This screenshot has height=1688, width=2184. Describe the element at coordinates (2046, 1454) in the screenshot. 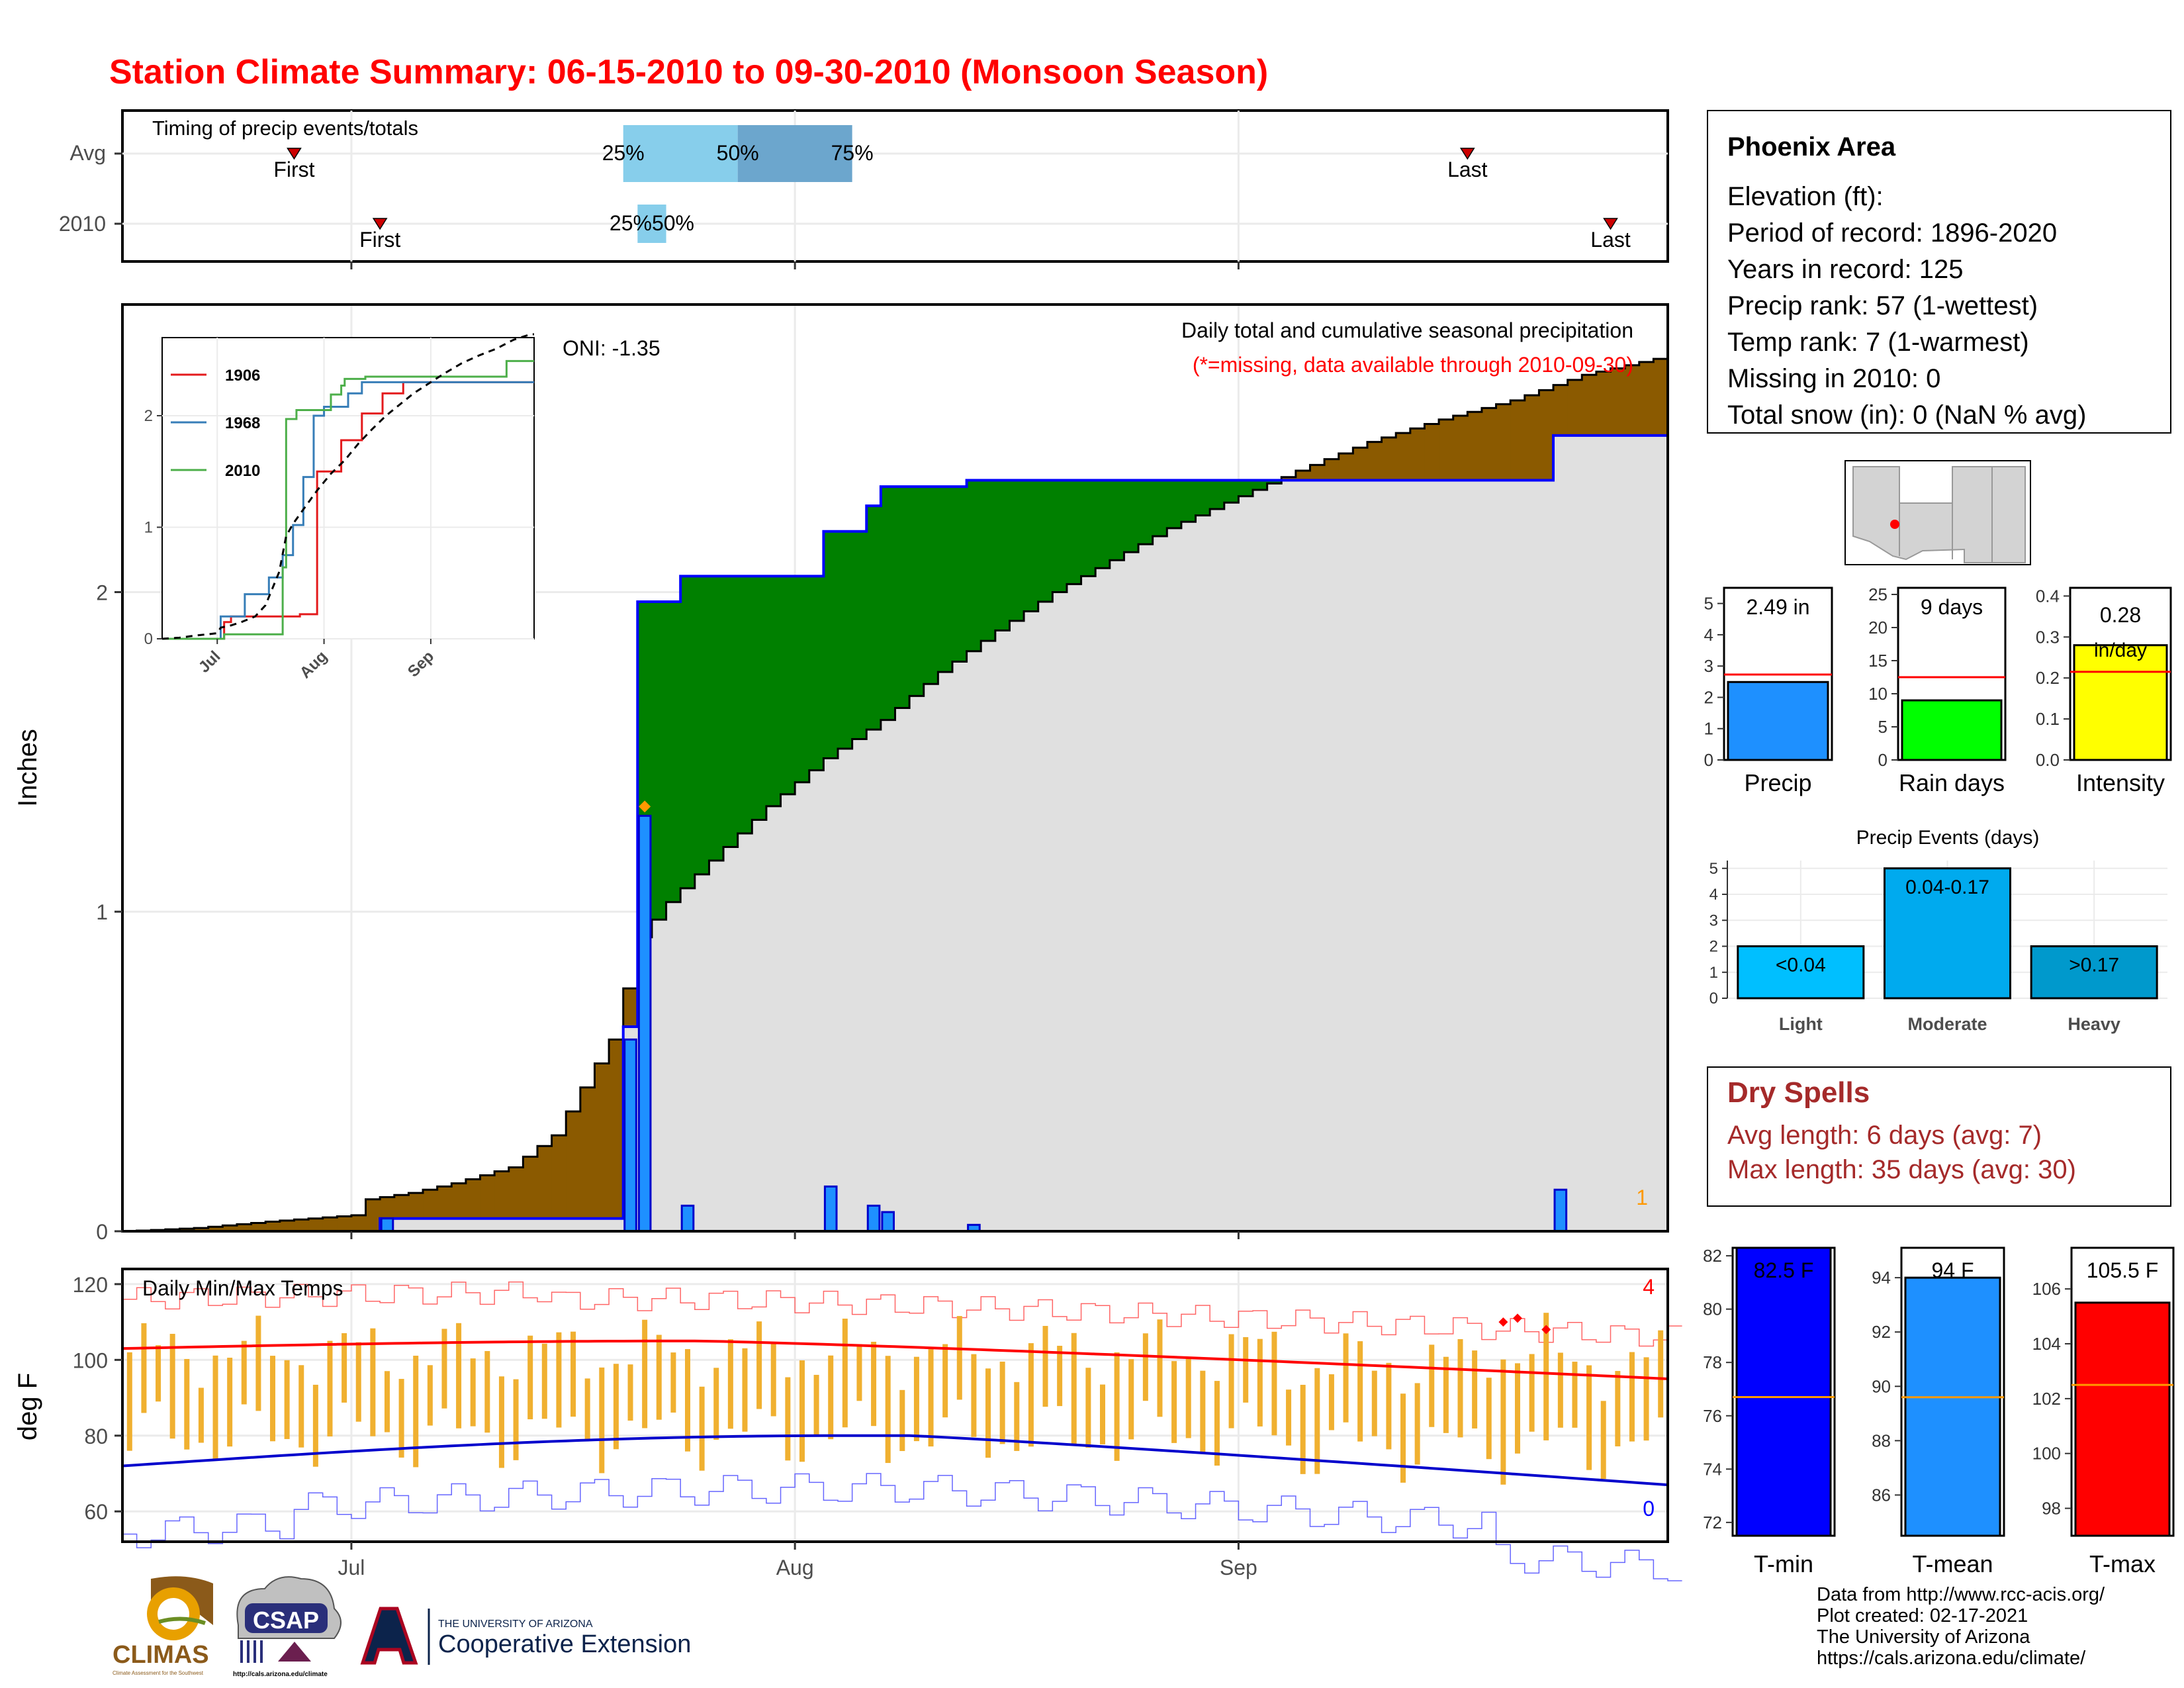

I see `tmax-gauge-ytick-label-100: 100` at that location.